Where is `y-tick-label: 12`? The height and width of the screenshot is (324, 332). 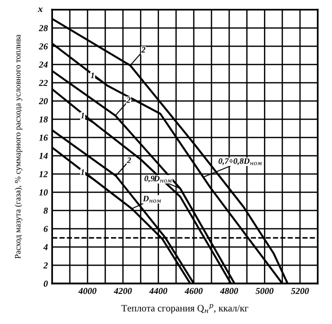 y-tick-label: 12 is located at coordinates (43, 174).